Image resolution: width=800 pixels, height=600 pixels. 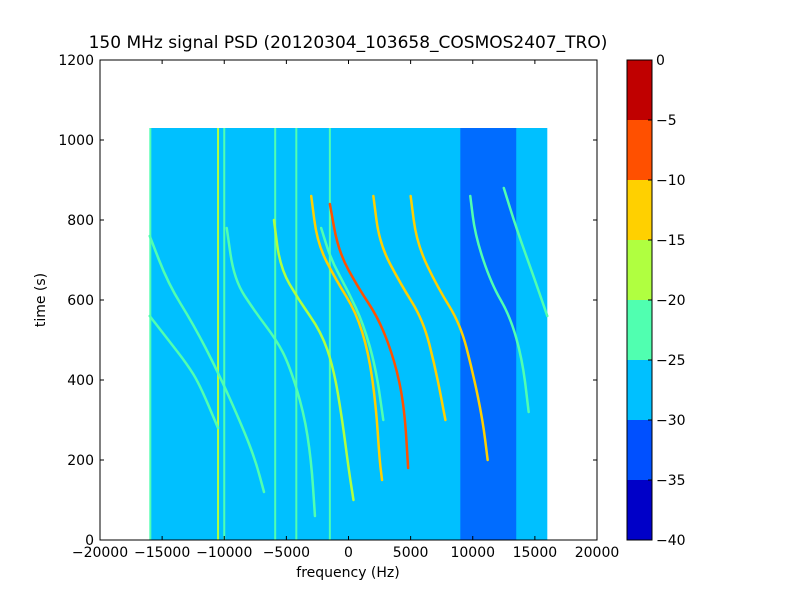 What do you see at coordinates (76, 61) in the screenshot?
I see `y-tick-label: 1200` at bounding box center [76, 61].